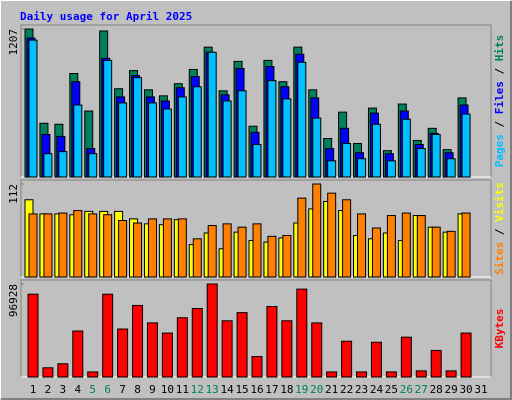 This screenshot has width=512, height=400. I want to click on x-tick-label: 21, so click(331, 389).